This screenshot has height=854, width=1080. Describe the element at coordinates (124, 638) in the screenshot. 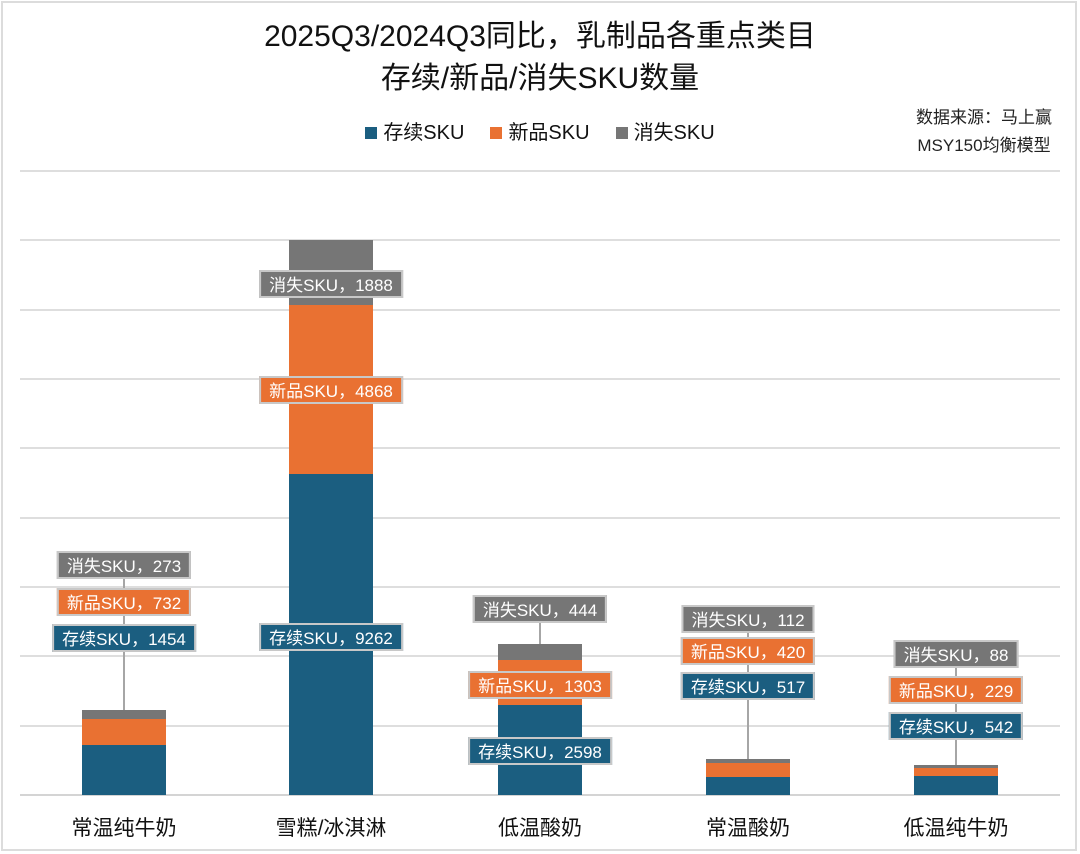

I see `data-label-continuing: 存续SKU，1454` at that location.